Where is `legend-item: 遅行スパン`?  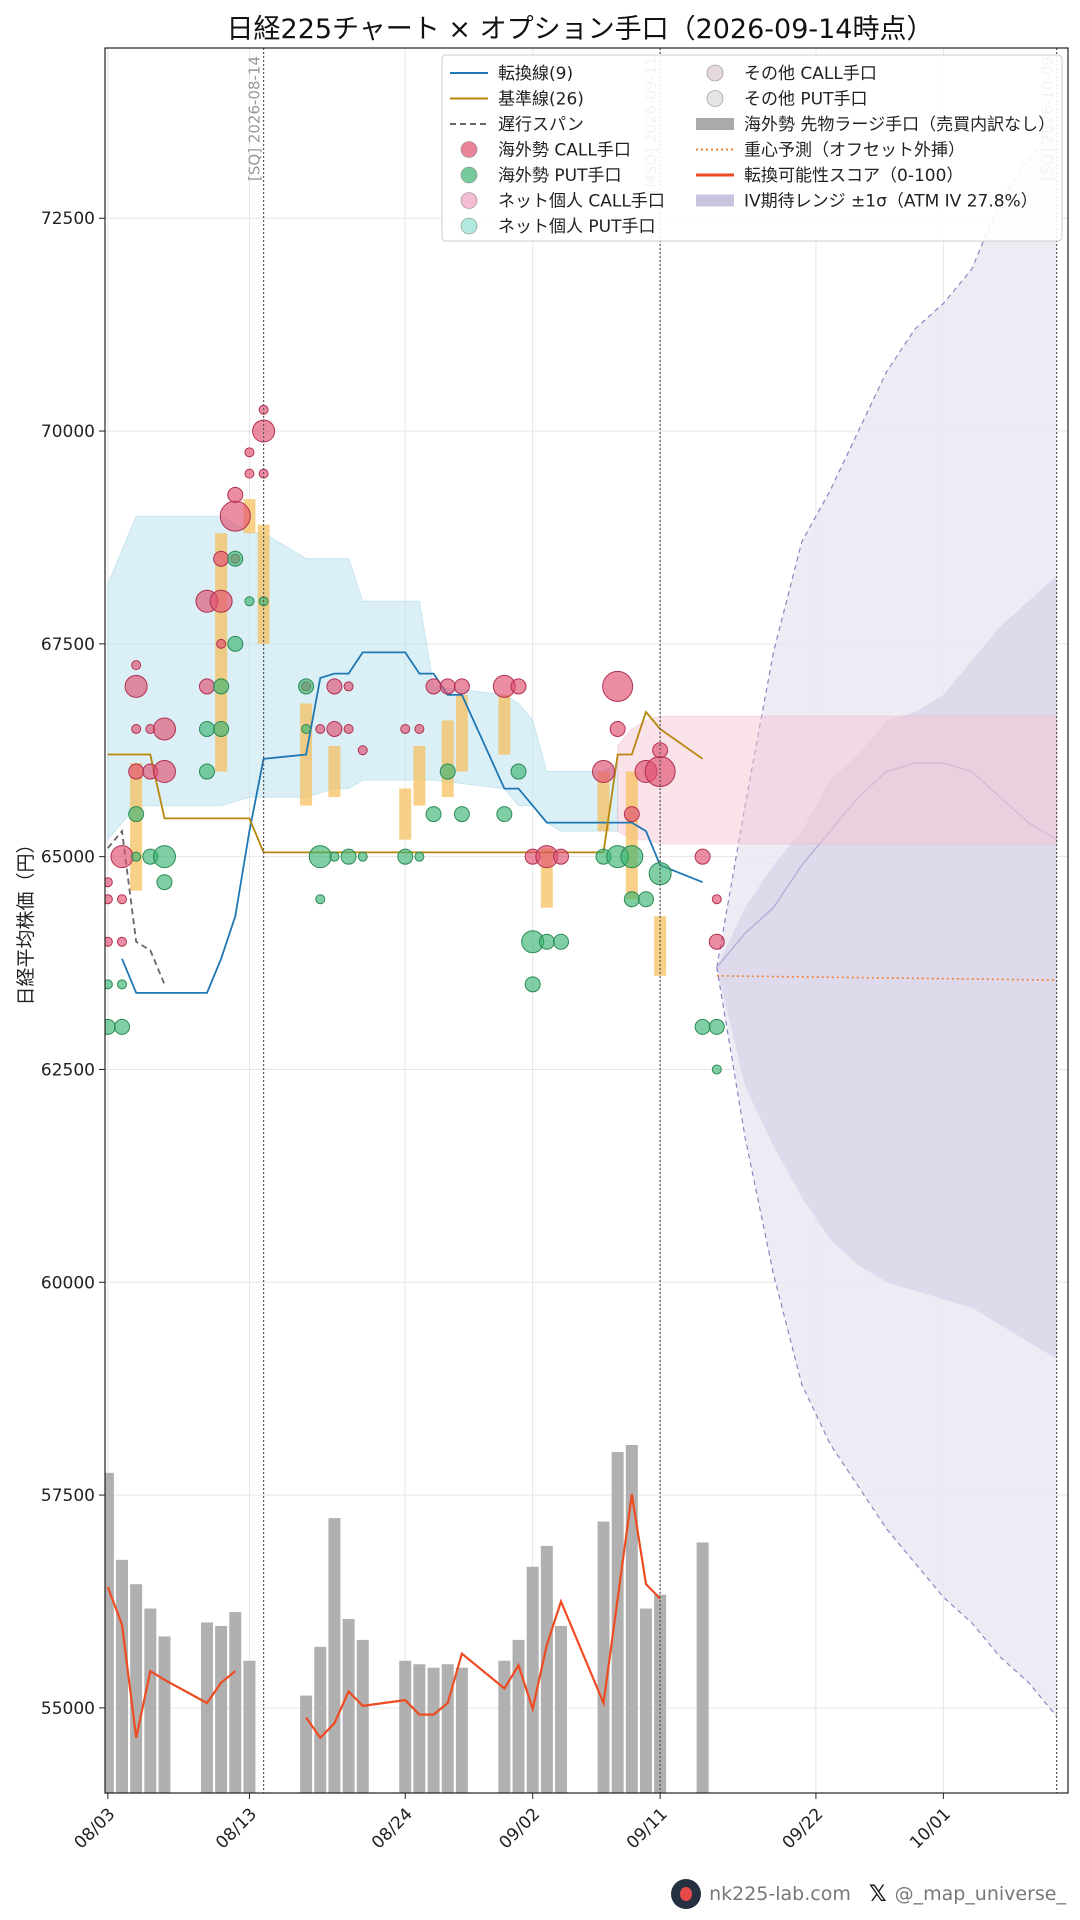 legend-item: 遅行スパン is located at coordinates (517, 125).